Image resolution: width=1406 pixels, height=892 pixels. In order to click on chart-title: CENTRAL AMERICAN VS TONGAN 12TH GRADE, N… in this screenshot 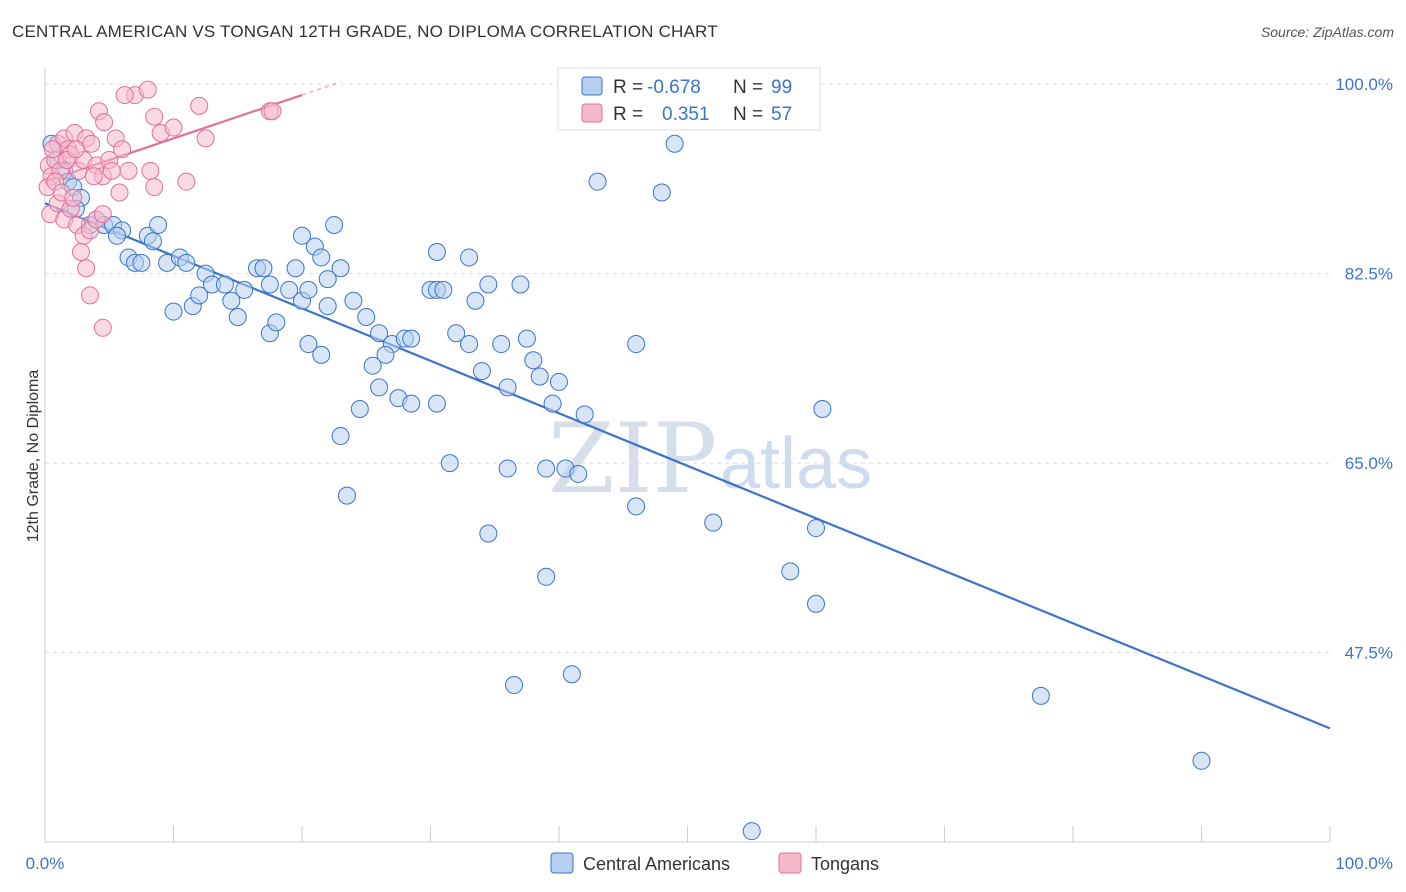, I will do `click(365, 31)`.